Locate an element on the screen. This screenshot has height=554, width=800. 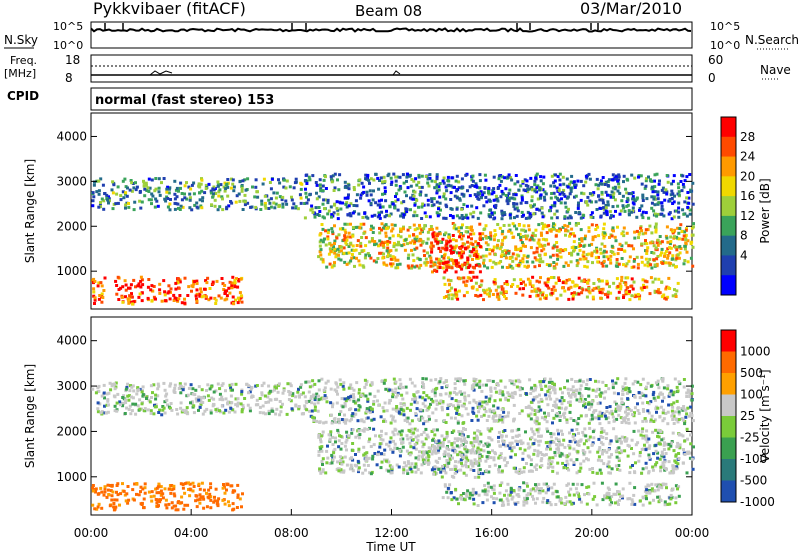
nsky-left-tick-top: 10^5 is located at coordinates (68, 26).